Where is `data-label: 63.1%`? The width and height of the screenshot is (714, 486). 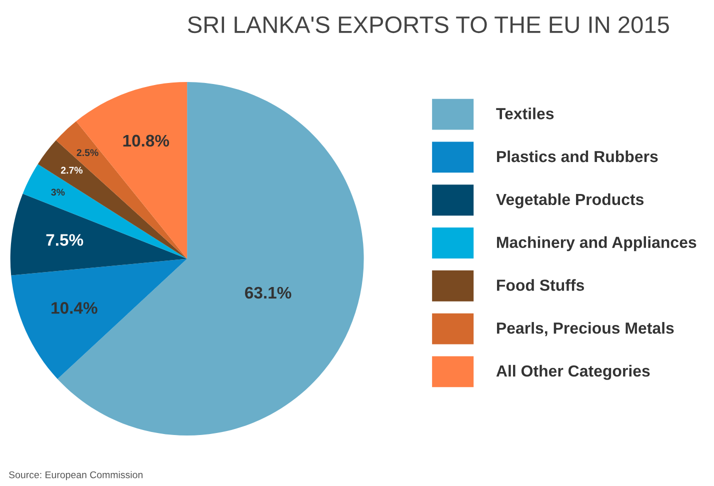
data-label: 63.1% is located at coordinates (268, 292).